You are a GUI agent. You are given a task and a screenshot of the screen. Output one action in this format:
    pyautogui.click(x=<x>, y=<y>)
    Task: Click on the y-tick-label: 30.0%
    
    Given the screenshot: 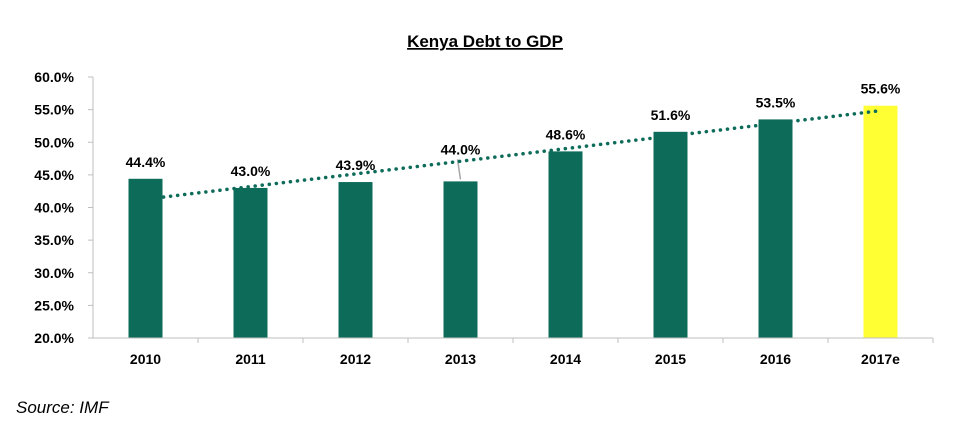 What is the action you would take?
    pyautogui.click(x=54, y=273)
    